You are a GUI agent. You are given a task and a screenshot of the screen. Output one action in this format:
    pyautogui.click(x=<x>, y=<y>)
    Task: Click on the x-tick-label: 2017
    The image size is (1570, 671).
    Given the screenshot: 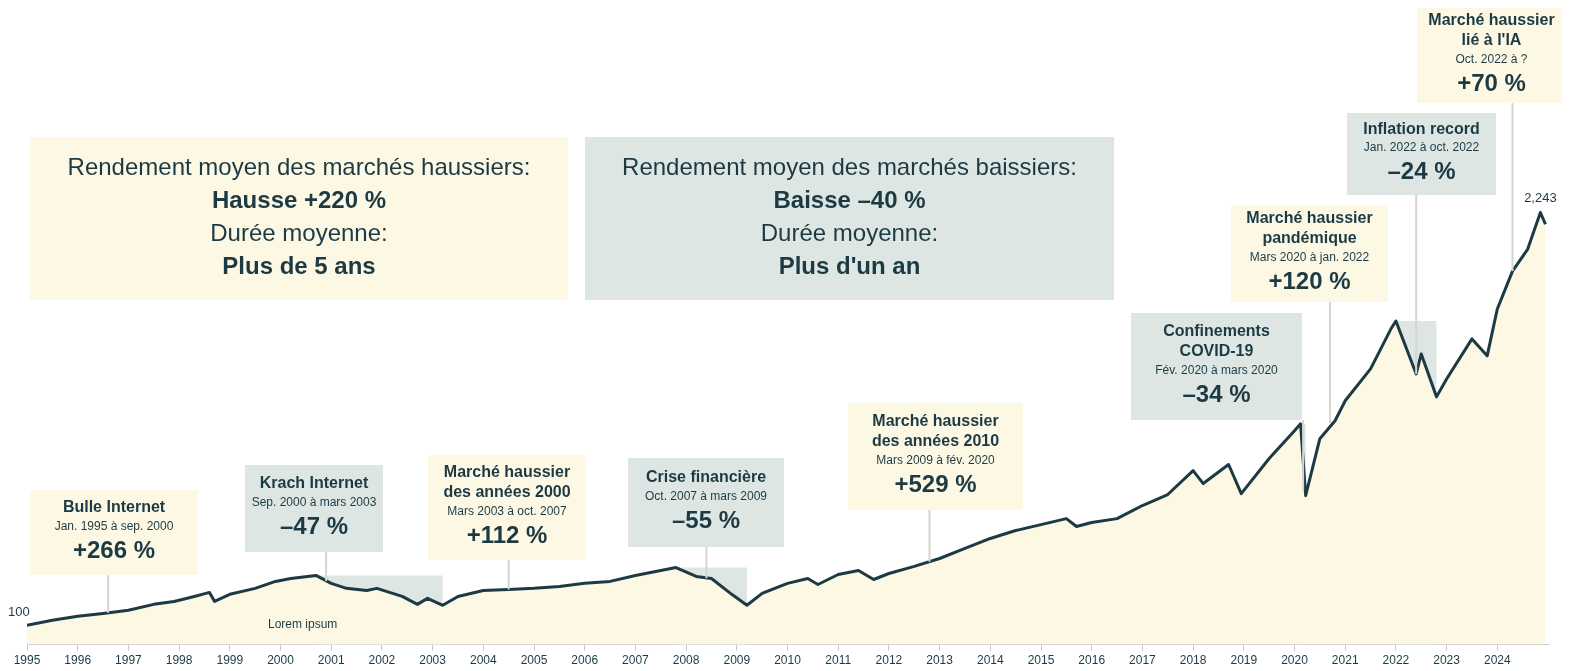 What is the action you would take?
    pyautogui.click(x=1143, y=660)
    